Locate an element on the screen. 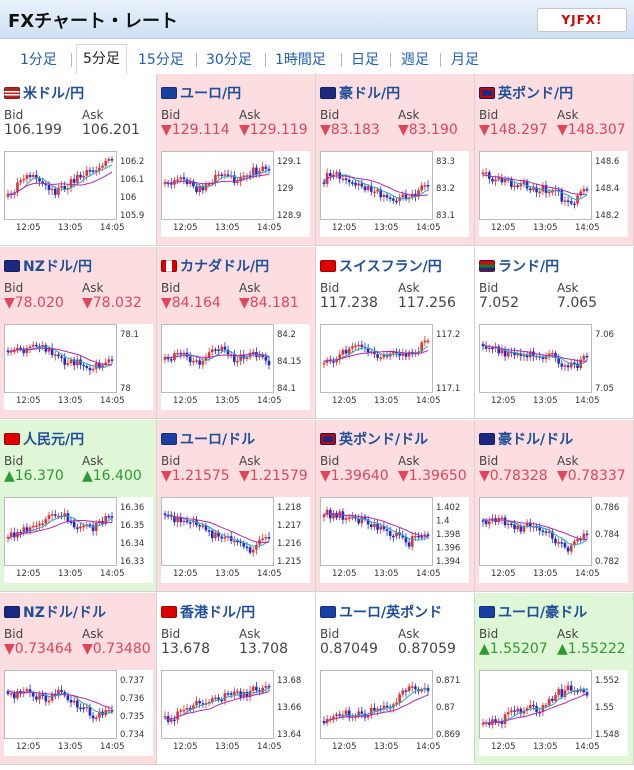  mini-candlestick-chart: 117.2 117.1 12:05 13:05 14:05 is located at coordinates (394, 367).